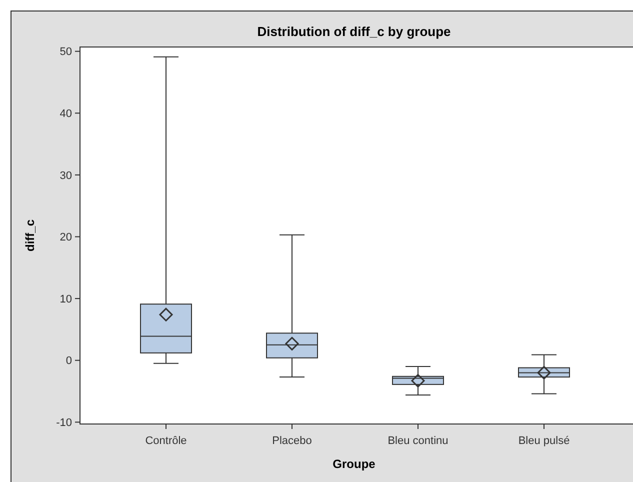 Image resolution: width=633 pixels, height=482 pixels. I want to click on y-tick-label: 0, so click(69, 361).